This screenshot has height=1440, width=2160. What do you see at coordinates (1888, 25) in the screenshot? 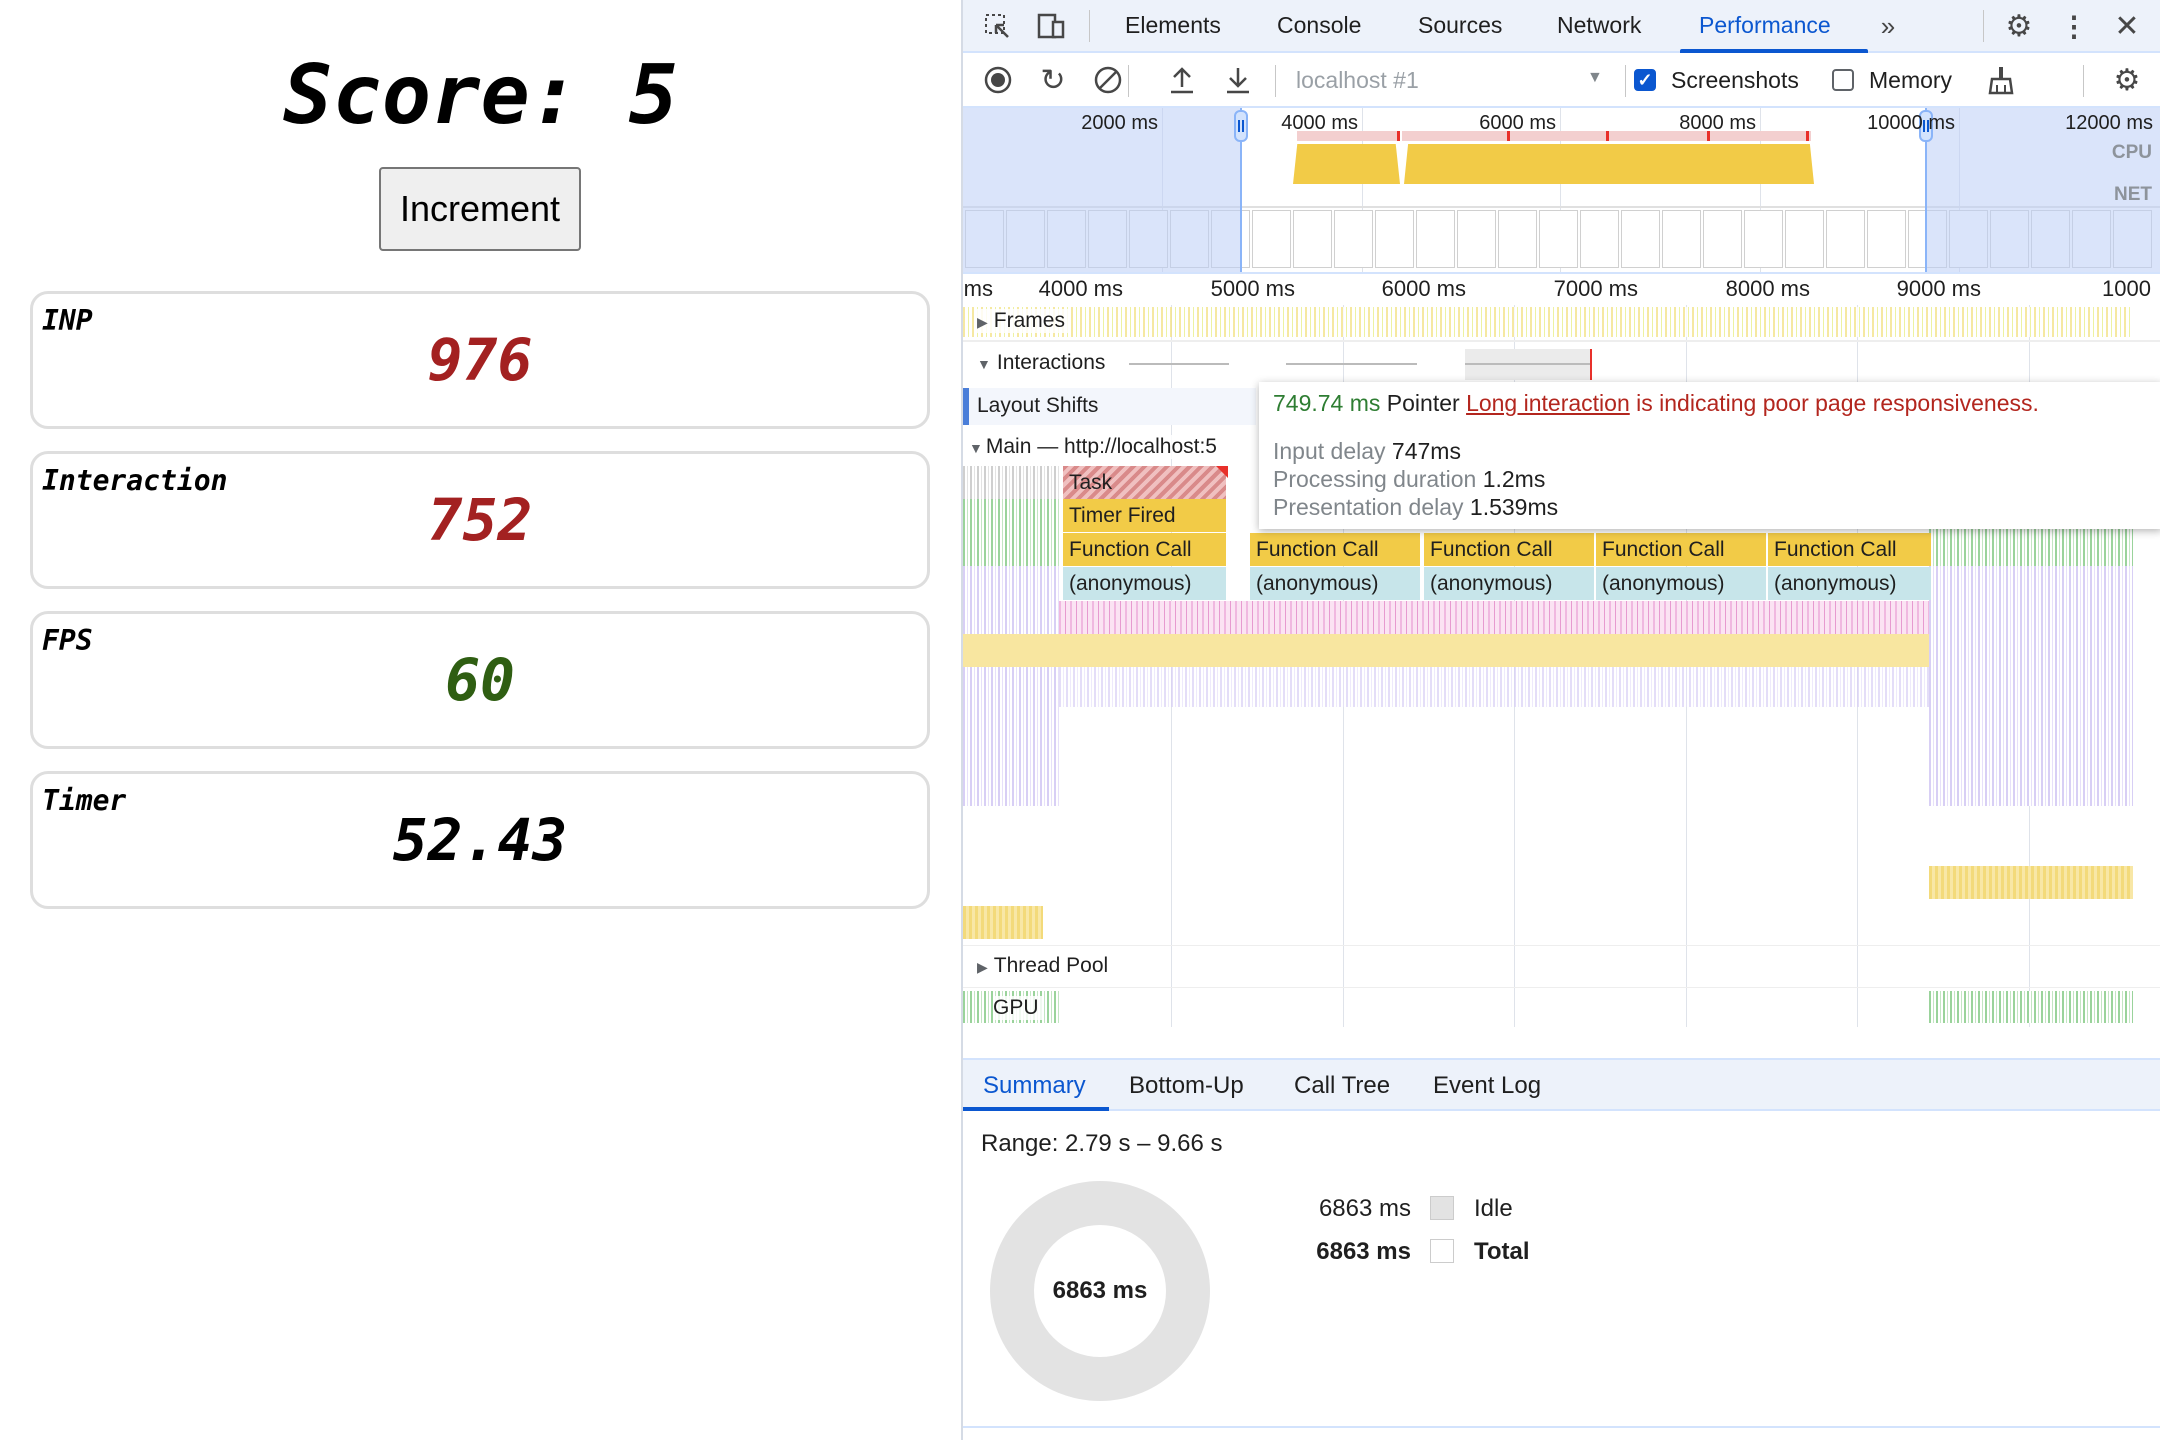
I see `chevron-double-right-icon: »` at bounding box center [1888, 25].